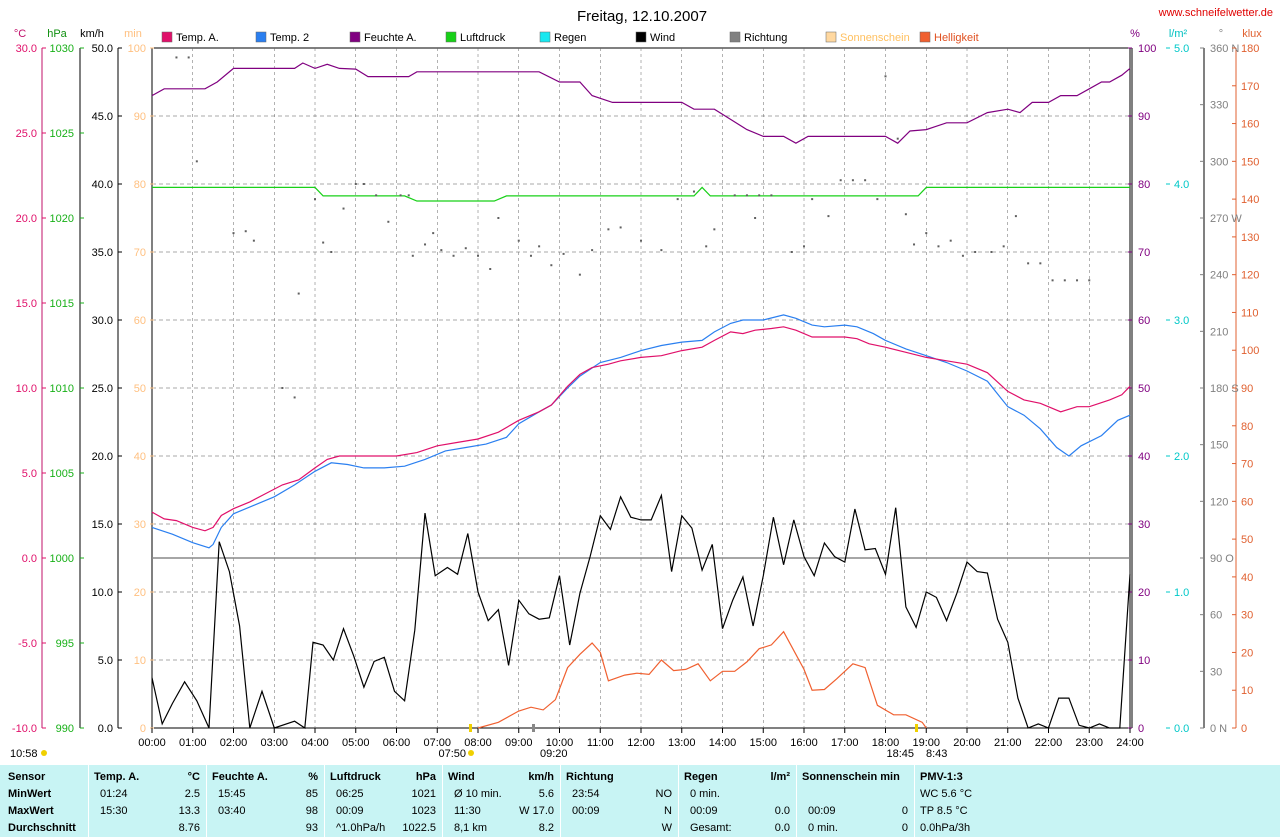 This screenshot has height=837, width=1280. What do you see at coordinates (102, 117) in the screenshot?
I see `wind-tick: 45.0` at bounding box center [102, 117].